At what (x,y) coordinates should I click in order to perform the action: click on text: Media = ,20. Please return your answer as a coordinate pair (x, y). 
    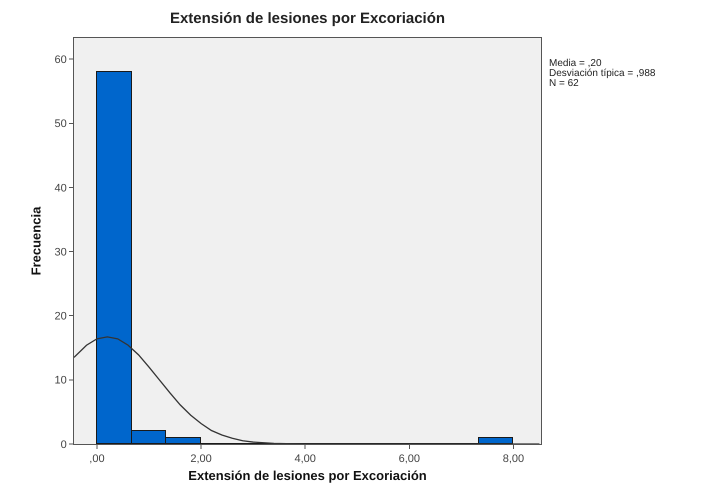
    Looking at the image, I should click on (575, 63).